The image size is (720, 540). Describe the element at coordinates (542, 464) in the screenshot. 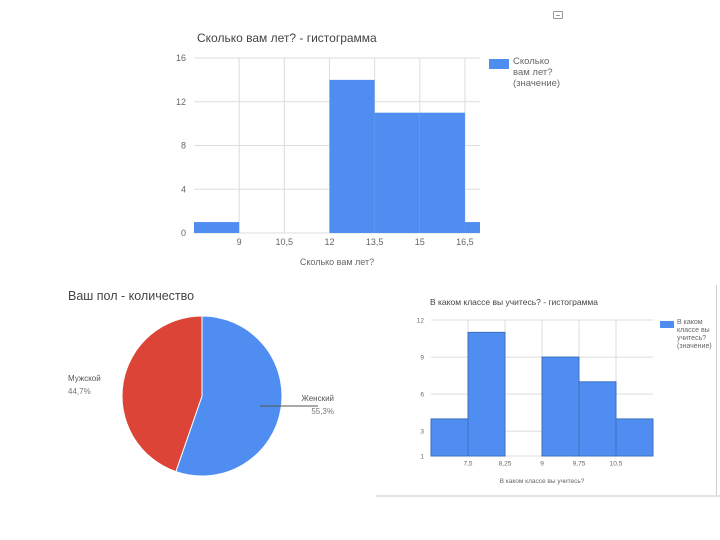

I see `chart3-xtick: 9` at that location.